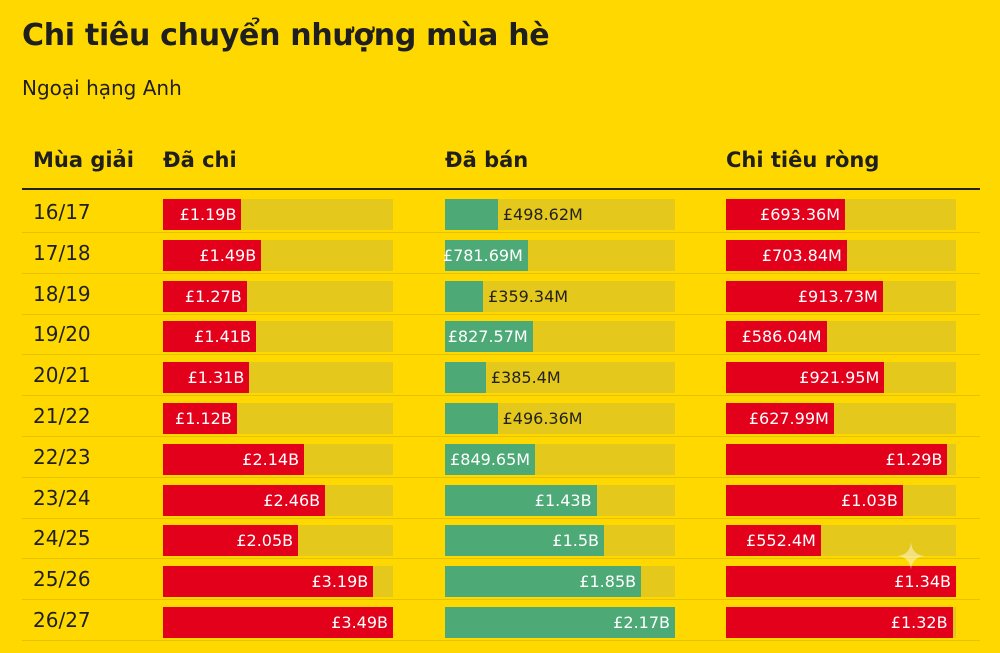  What do you see at coordinates (911, 556) in the screenshot?
I see `sparkle-icon` at bounding box center [911, 556].